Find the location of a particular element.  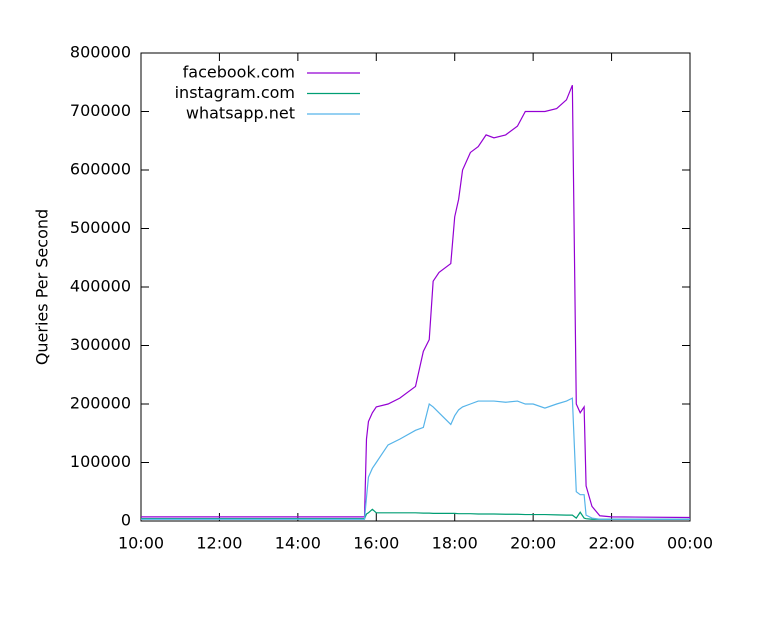

y-tick-label: 100000 is located at coordinates (100, 461).